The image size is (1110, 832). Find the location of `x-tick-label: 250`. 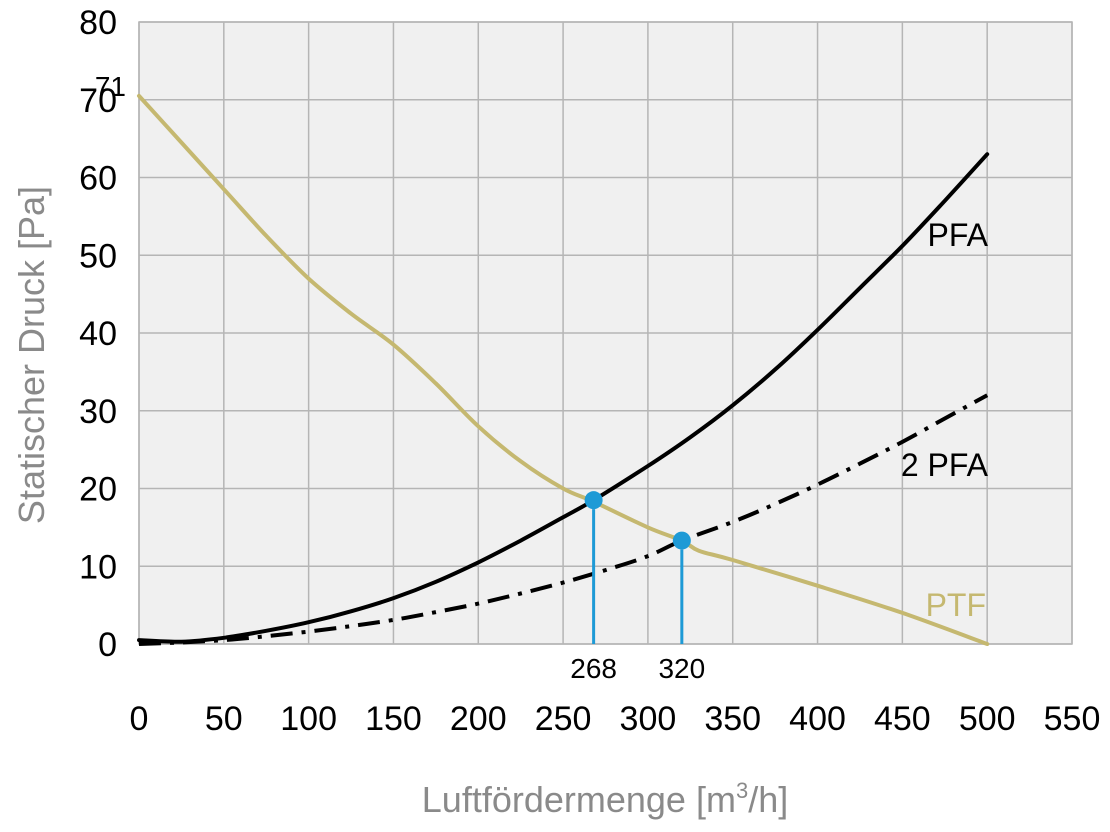

x-tick-label: 250 is located at coordinates (563, 719).